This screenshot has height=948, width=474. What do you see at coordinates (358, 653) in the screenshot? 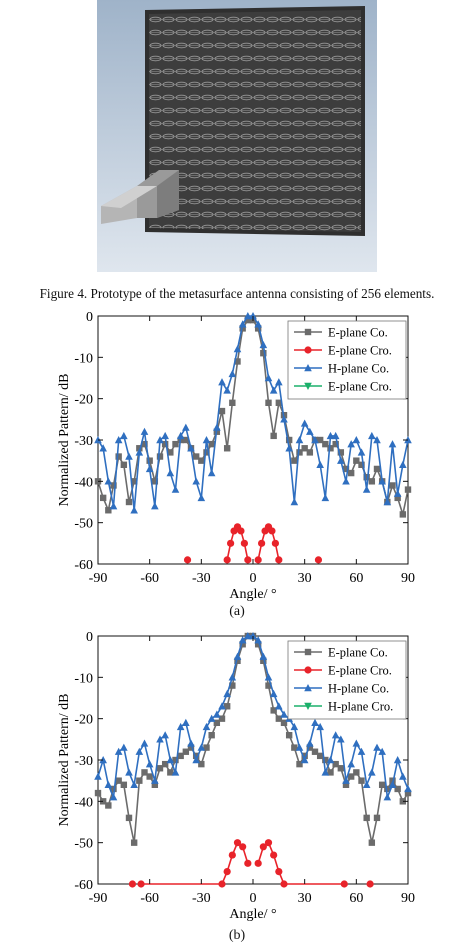
I see `legend-label: E-plane Co.` at bounding box center [358, 653].